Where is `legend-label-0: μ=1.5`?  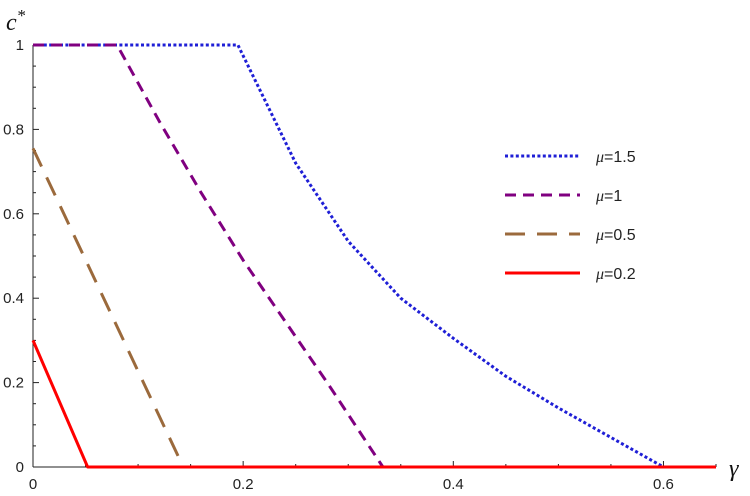 legend-label-0: μ=1.5 is located at coordinates (615, 157).